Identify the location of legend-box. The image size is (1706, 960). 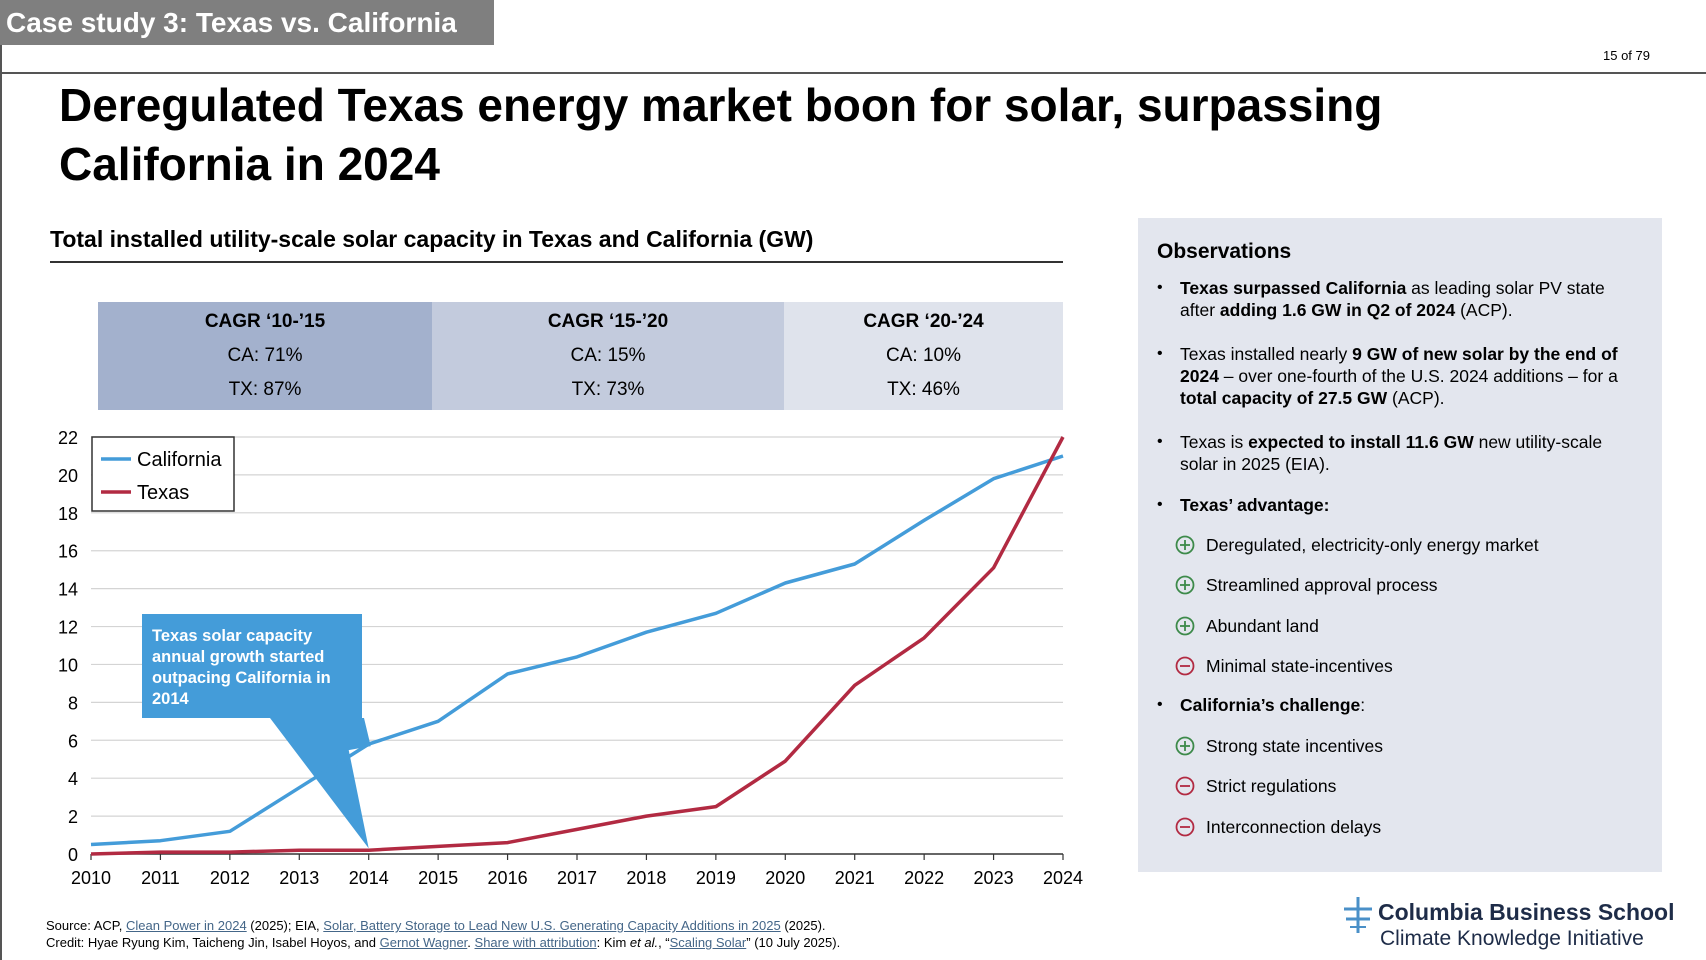
(163, 474).